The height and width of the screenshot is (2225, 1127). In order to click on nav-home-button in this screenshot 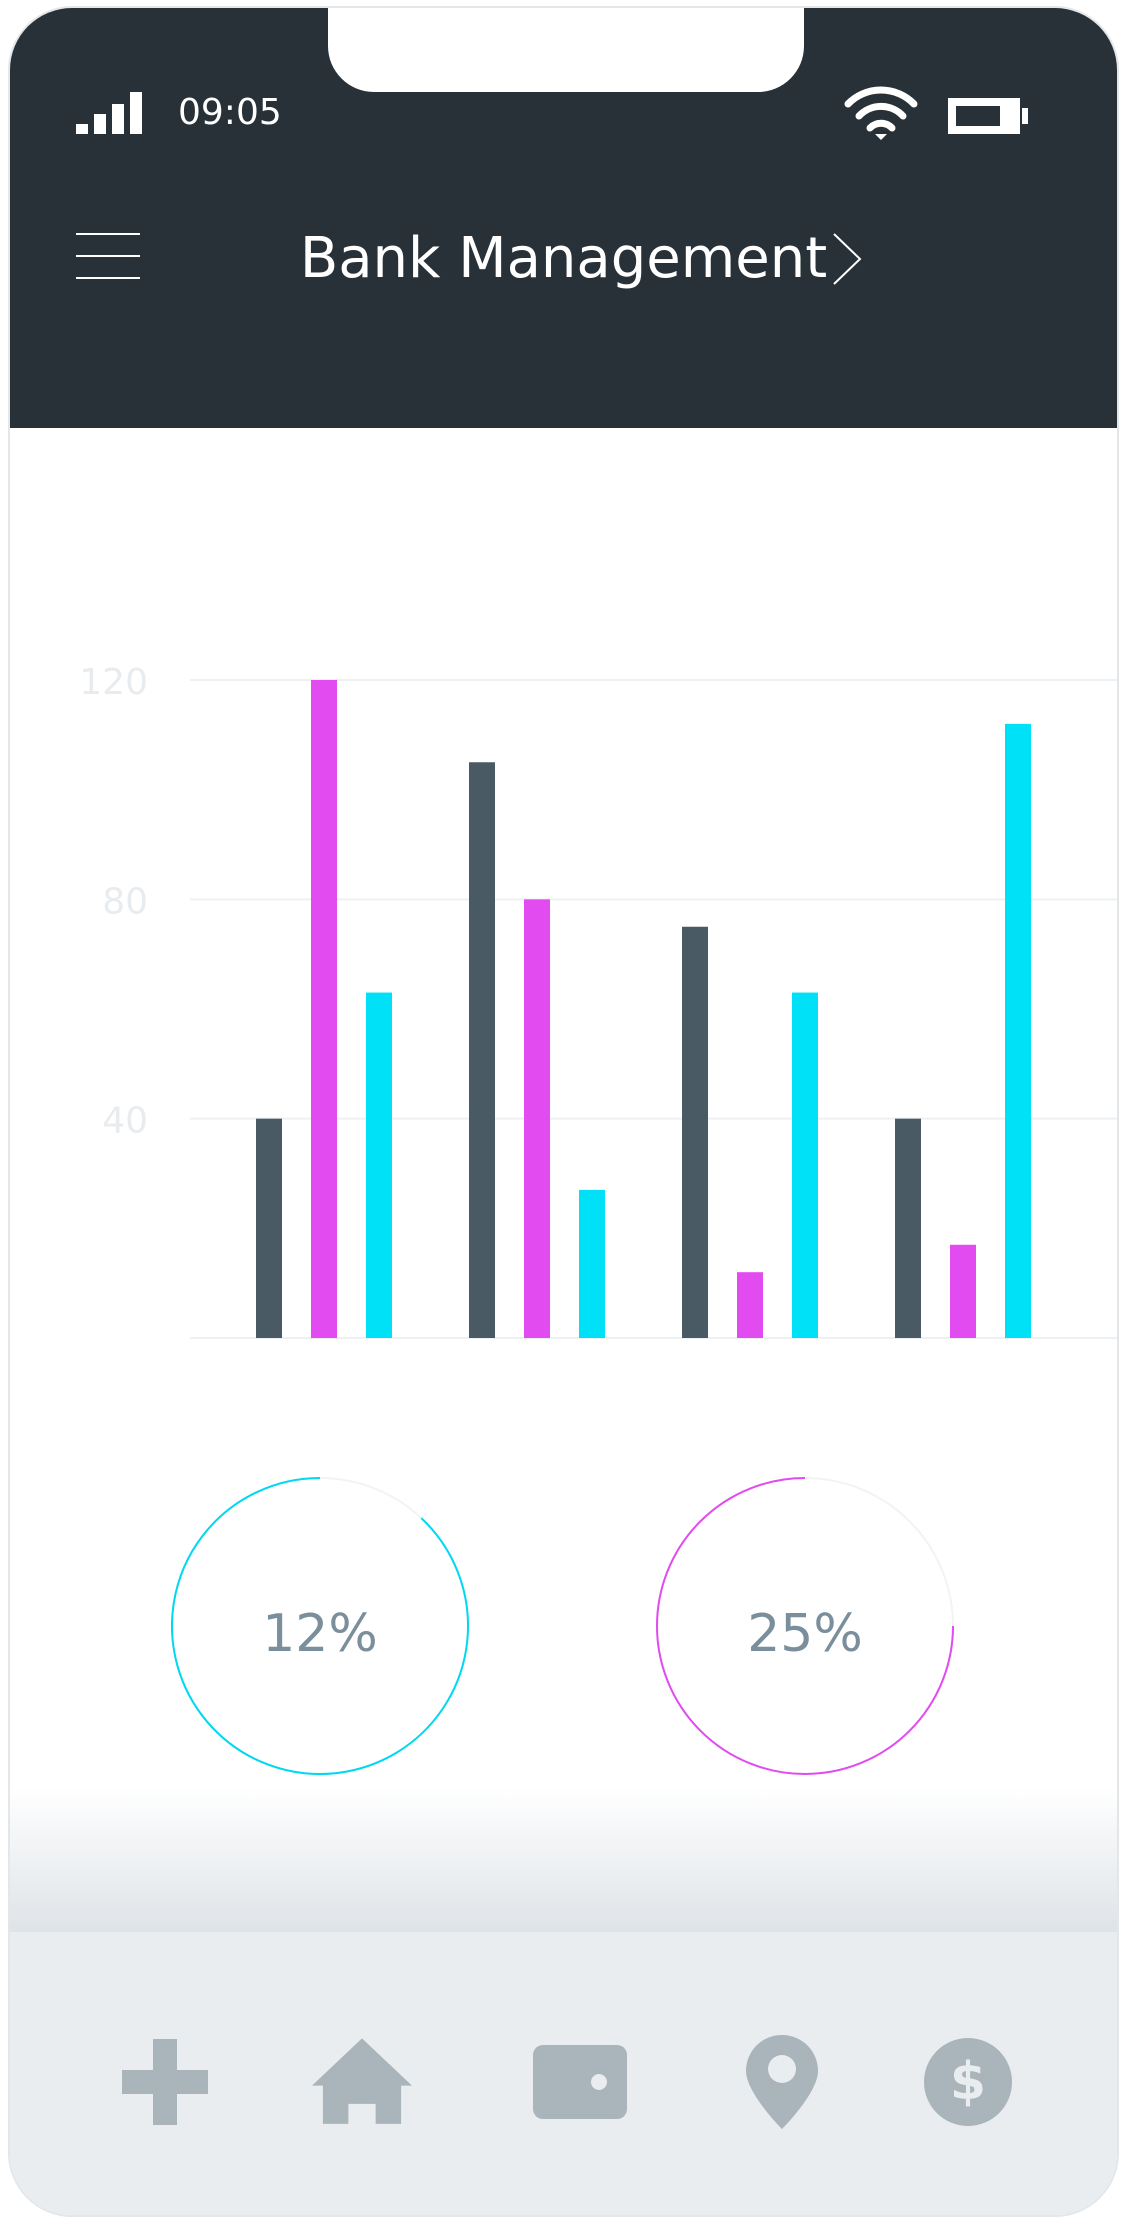, I will do `click(362, 2082)`.